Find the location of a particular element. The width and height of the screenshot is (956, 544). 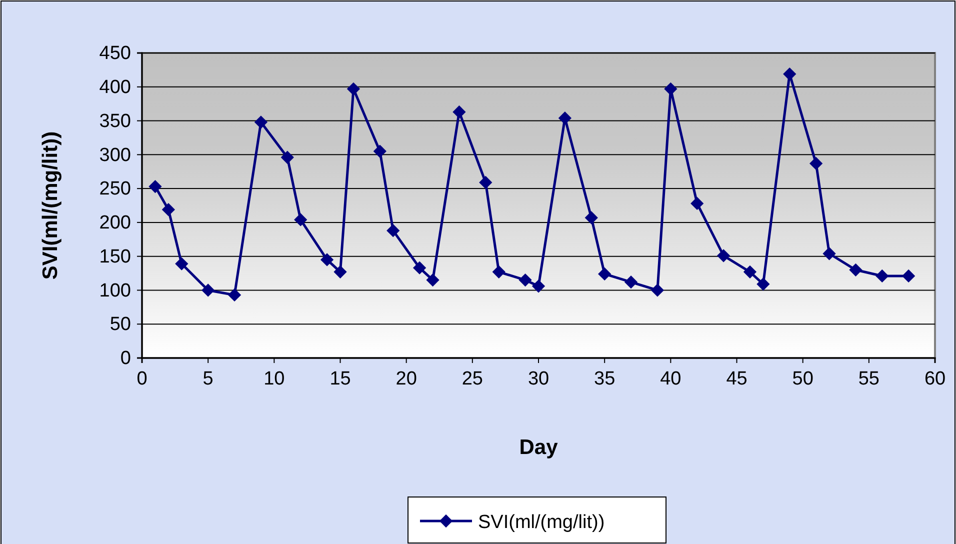

x-tick-label: 15 is located at coordinates (340, 379).